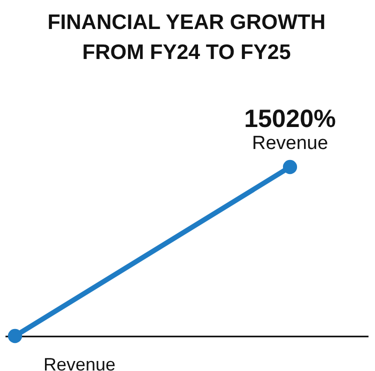  Describe the element at coordinates (186, 37) in the screenshot. I see `chart-title: FINANCIAL YEAR GROWTH FROM FY24 TO FY25` at that location.